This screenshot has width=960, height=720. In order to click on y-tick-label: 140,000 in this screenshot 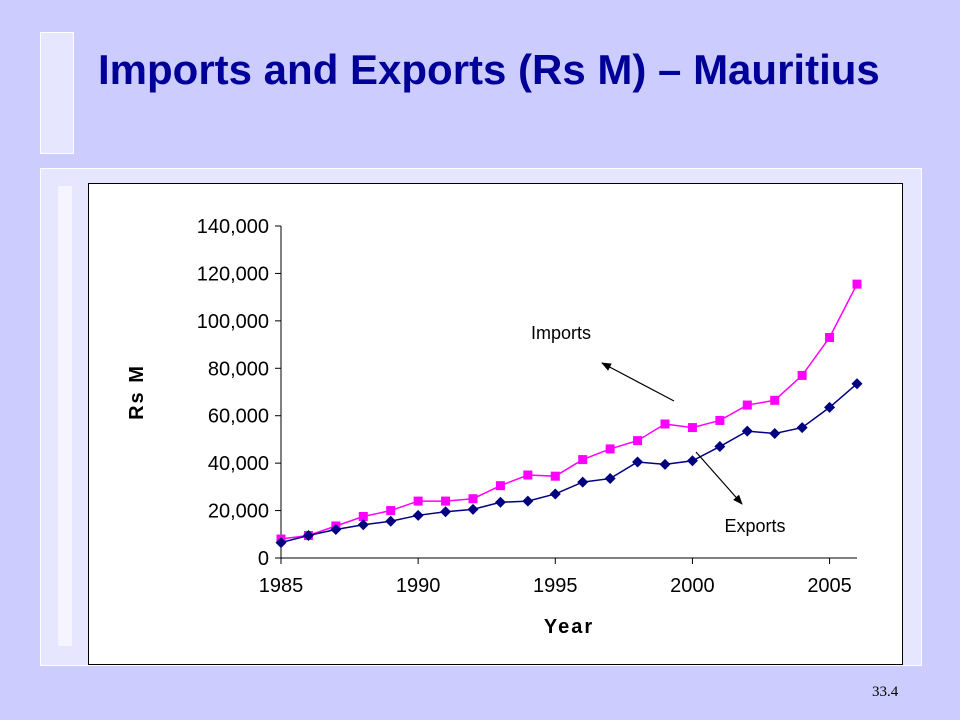, I will do `click(233, 227)`.